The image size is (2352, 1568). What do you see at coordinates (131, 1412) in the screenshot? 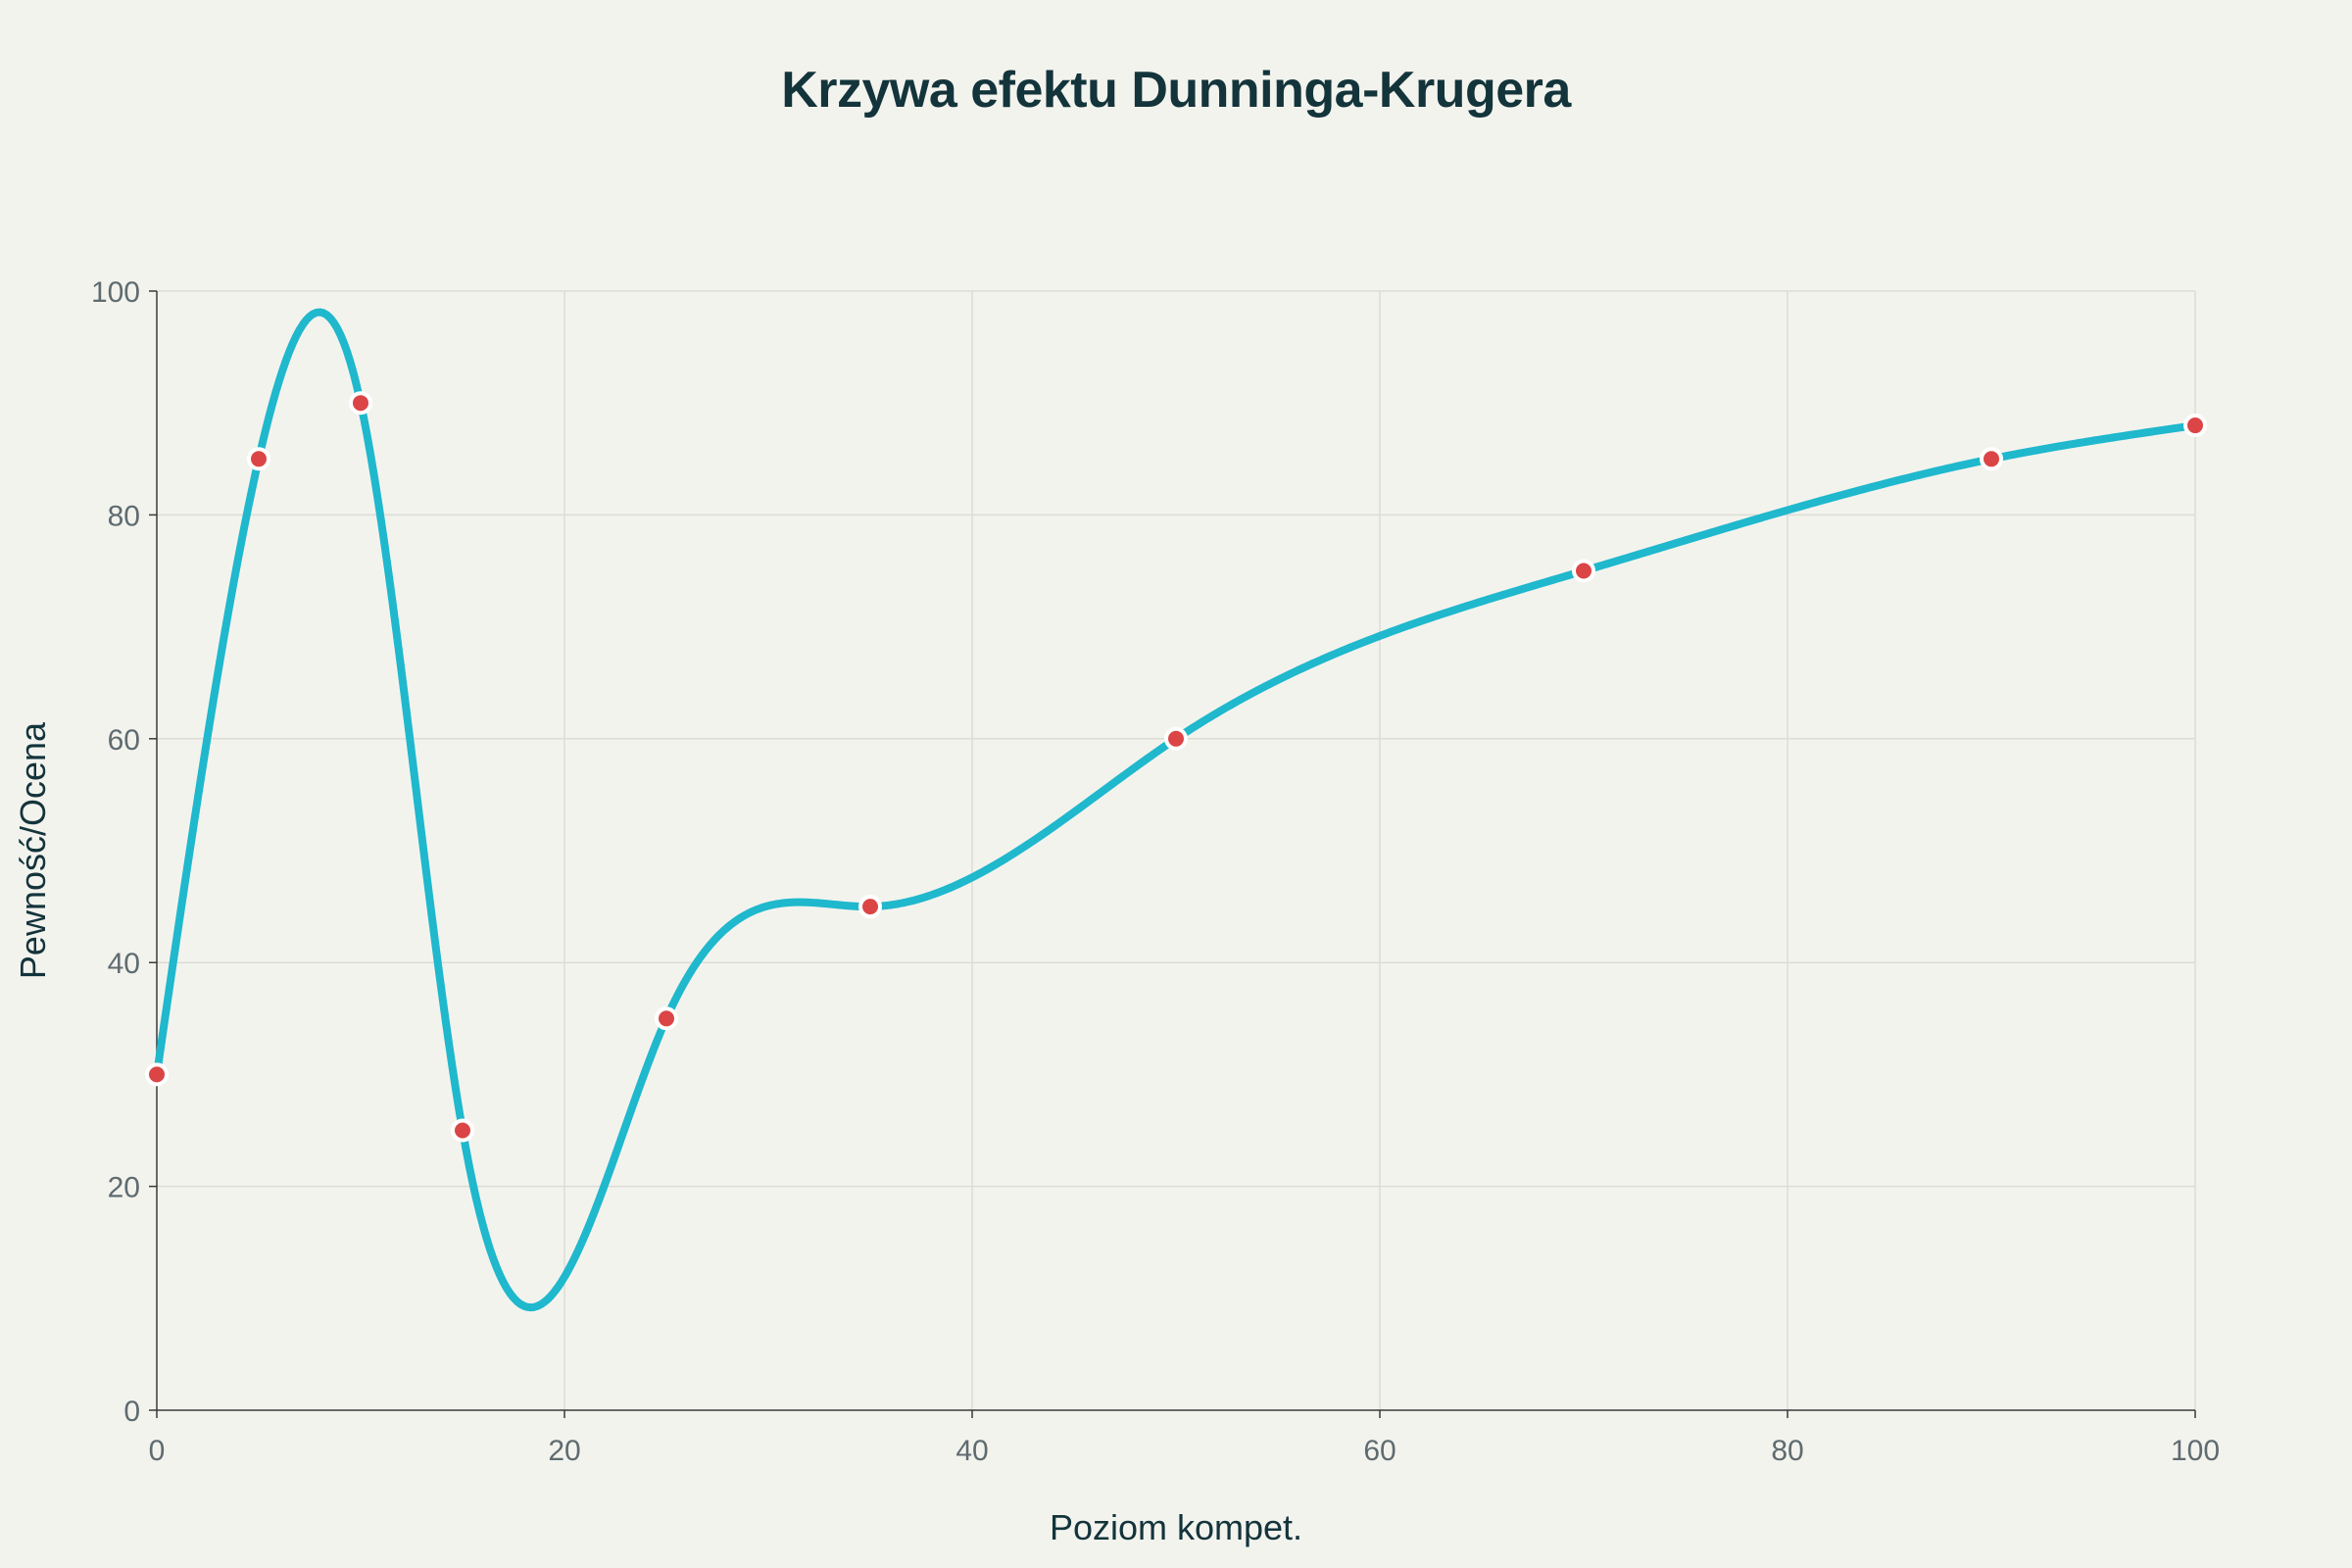
I see `y-tick-label: 0` at bounding box center [131, 1412].